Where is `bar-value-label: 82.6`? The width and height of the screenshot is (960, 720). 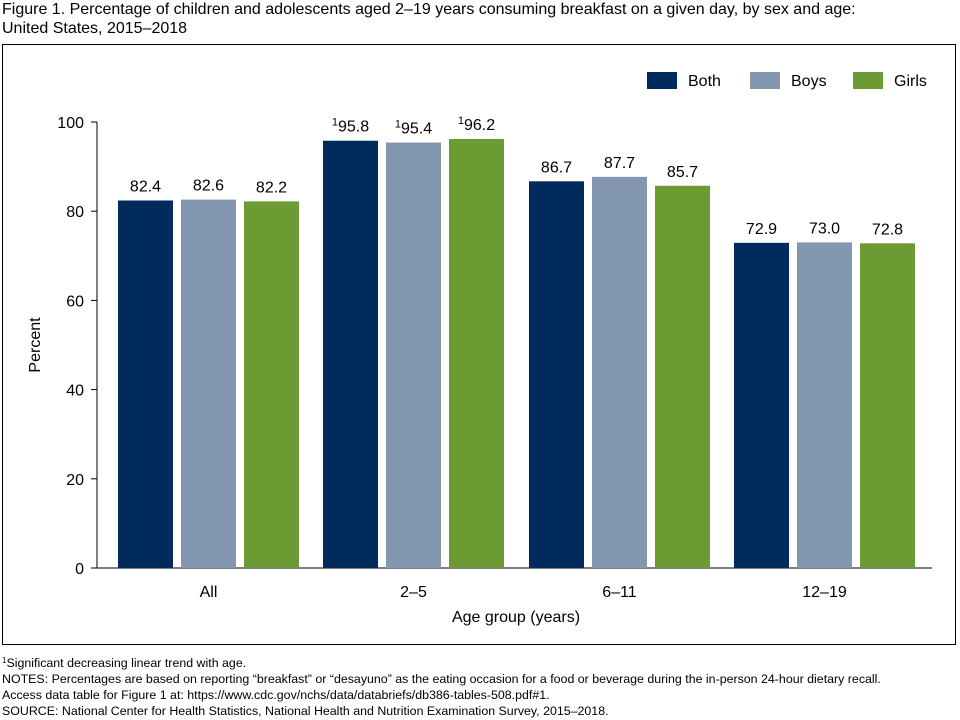
bar-value-label: 82.6 is located at coordinates (208, 186).